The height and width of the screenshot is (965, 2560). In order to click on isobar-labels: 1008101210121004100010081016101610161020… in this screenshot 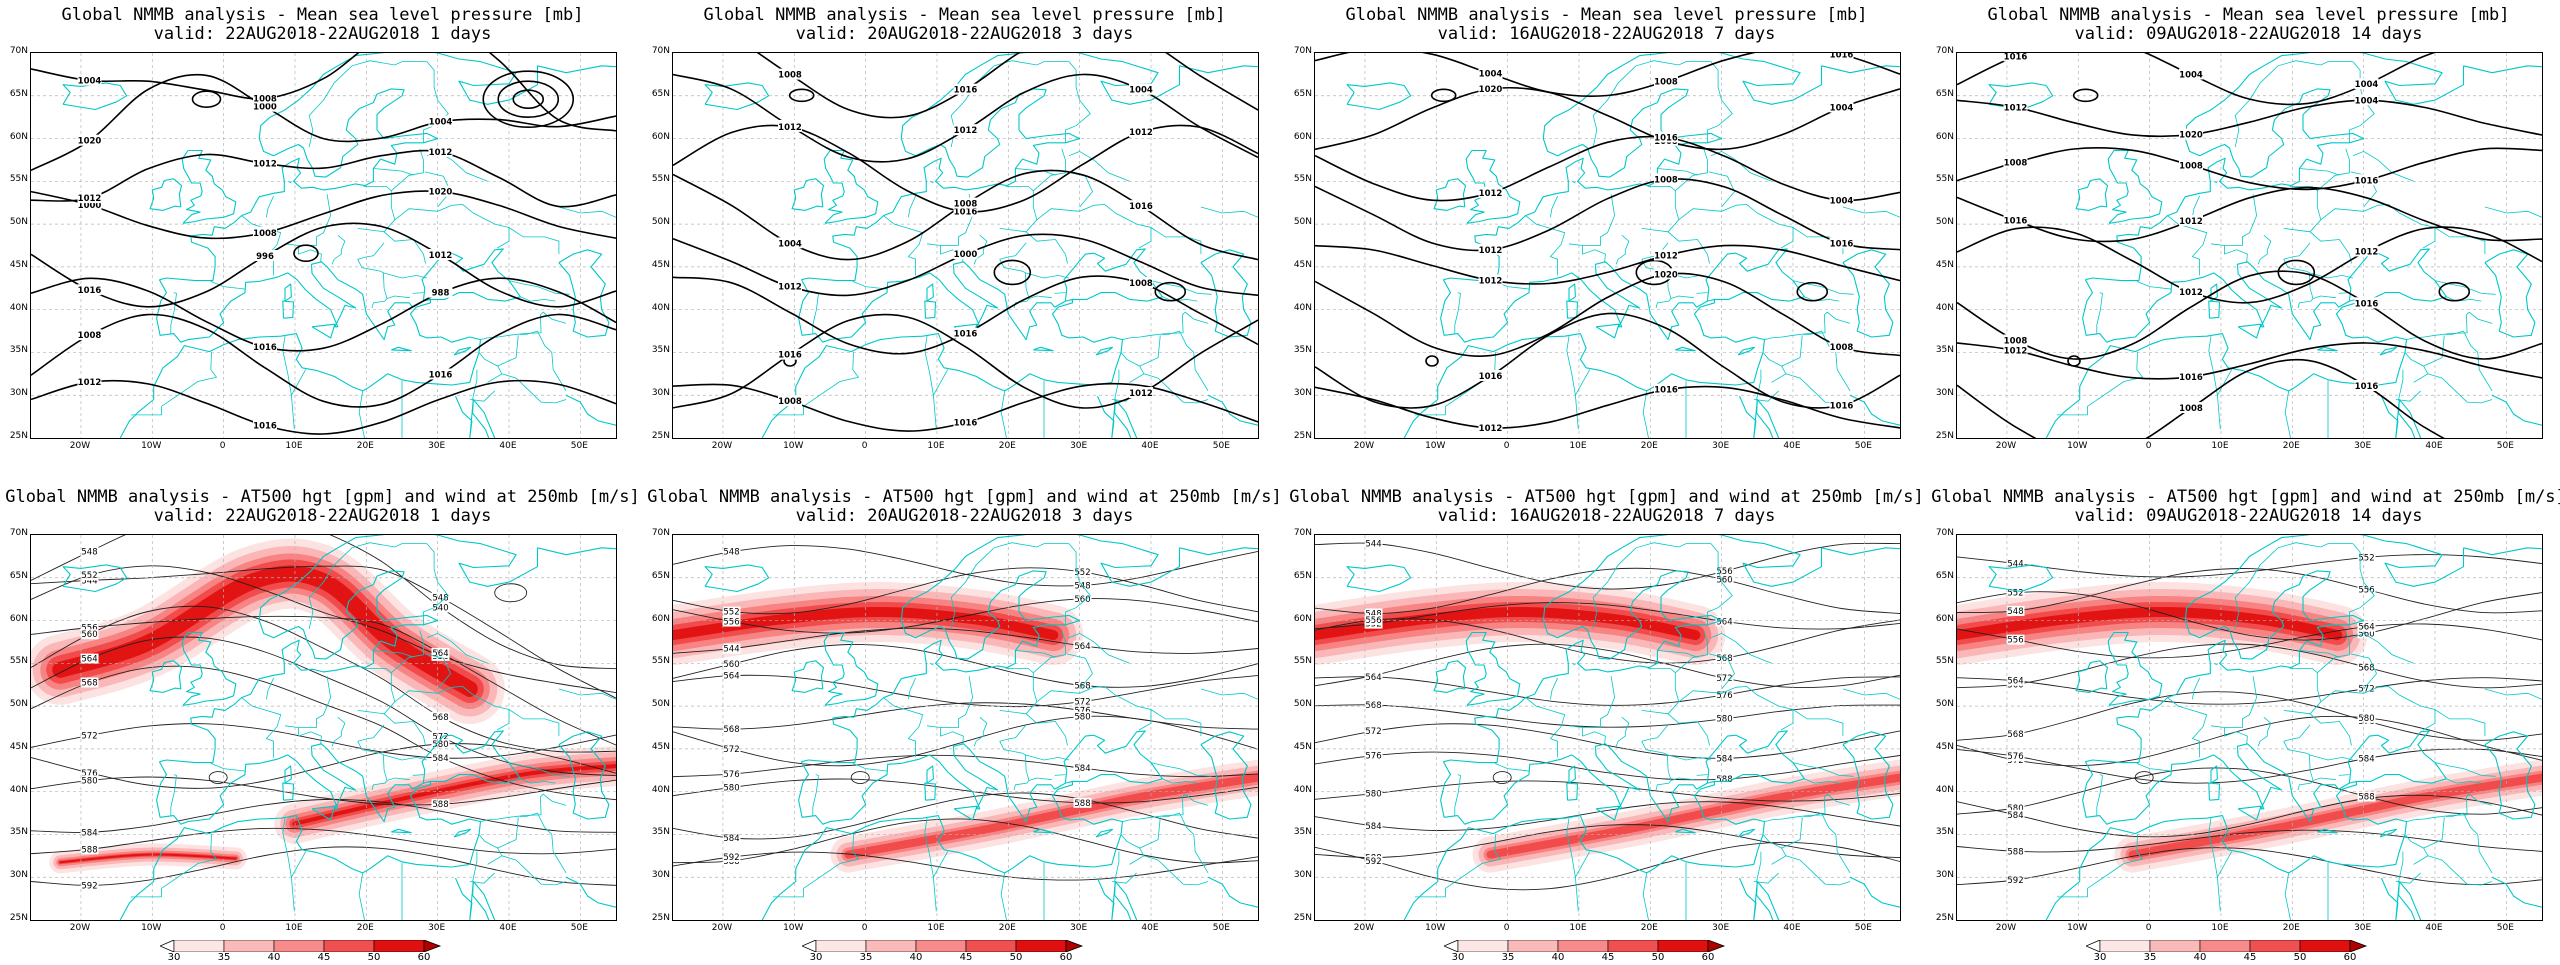, I will do `click(965, 248)`.